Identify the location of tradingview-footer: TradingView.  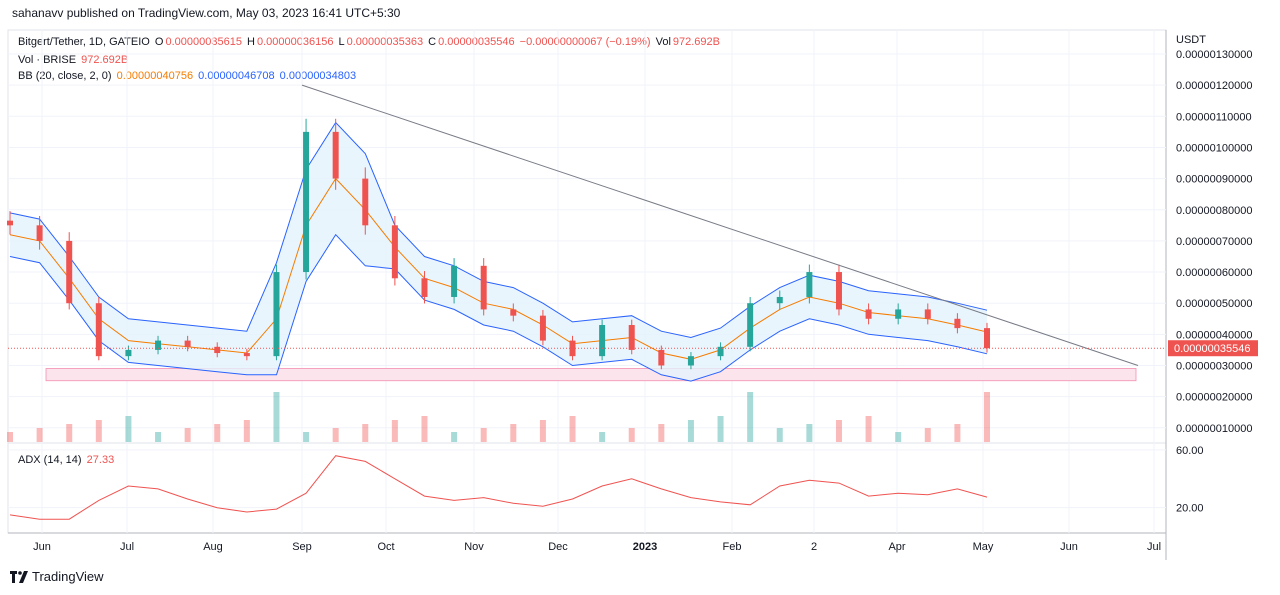
(57, 576).